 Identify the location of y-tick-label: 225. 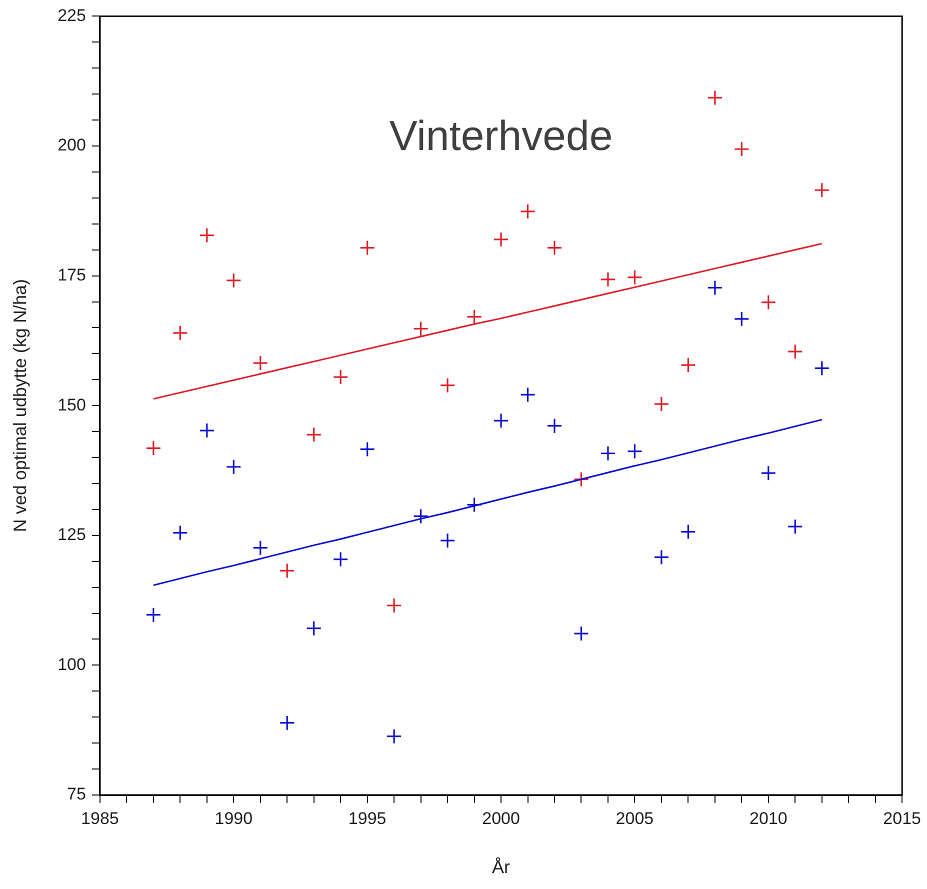
(72, 15).